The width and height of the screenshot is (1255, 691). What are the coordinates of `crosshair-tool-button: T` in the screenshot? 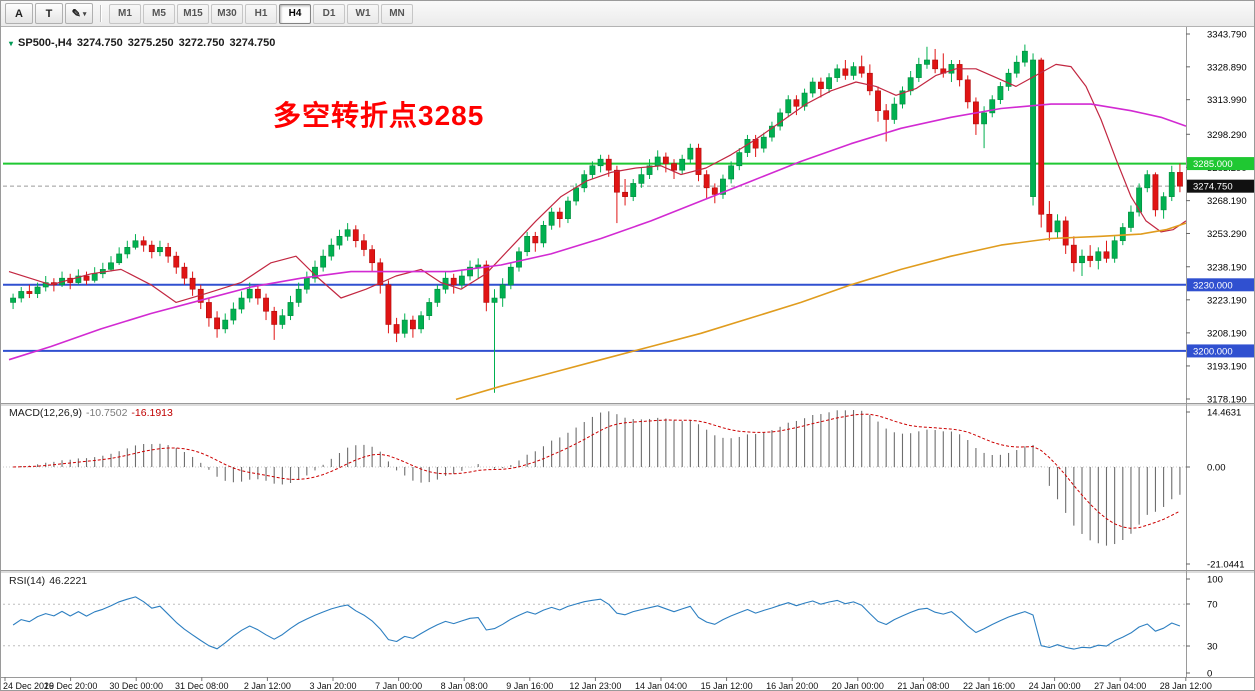 It's located at (49, 13).